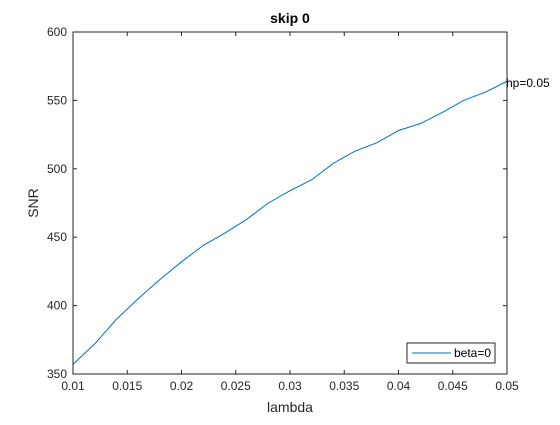  I want to click on x-tick-label: 0.01, so click(73, 386).